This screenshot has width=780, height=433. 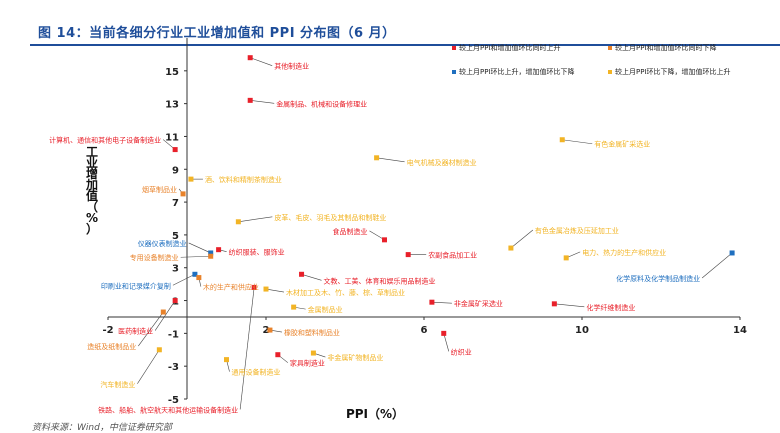 What do you see at coordinates (658, 278) in the screenshot?
I see `point-label: 化学原料及化学制品制造业` at bounding box center [658, 278].